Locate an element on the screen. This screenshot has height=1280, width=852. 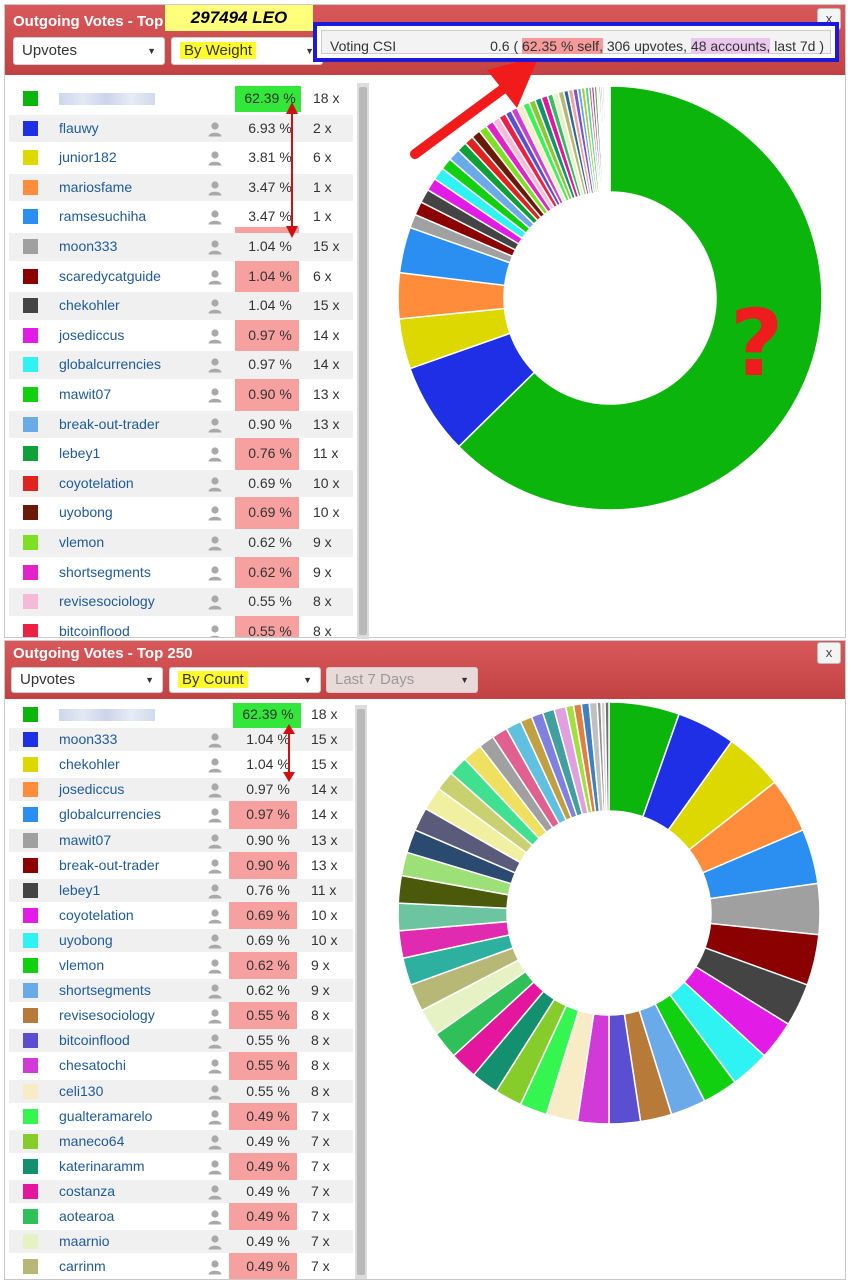
account-name-link: carrinm is located at coordinates (82, 1266).